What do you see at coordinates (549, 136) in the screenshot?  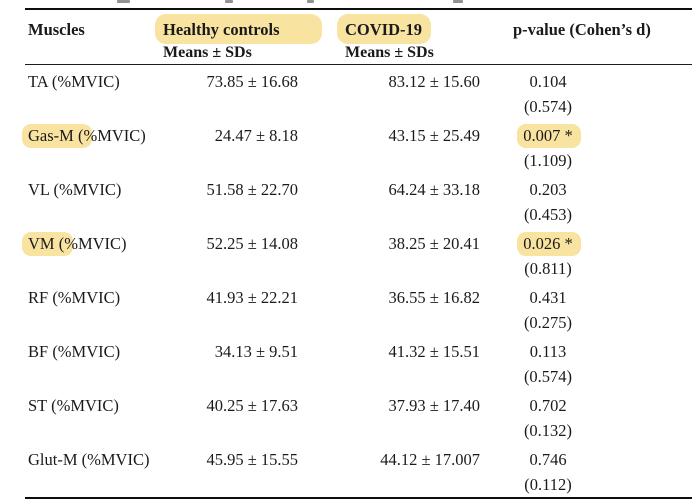 I see `p-value: 0.007 *` at bounding box center [549, 136].